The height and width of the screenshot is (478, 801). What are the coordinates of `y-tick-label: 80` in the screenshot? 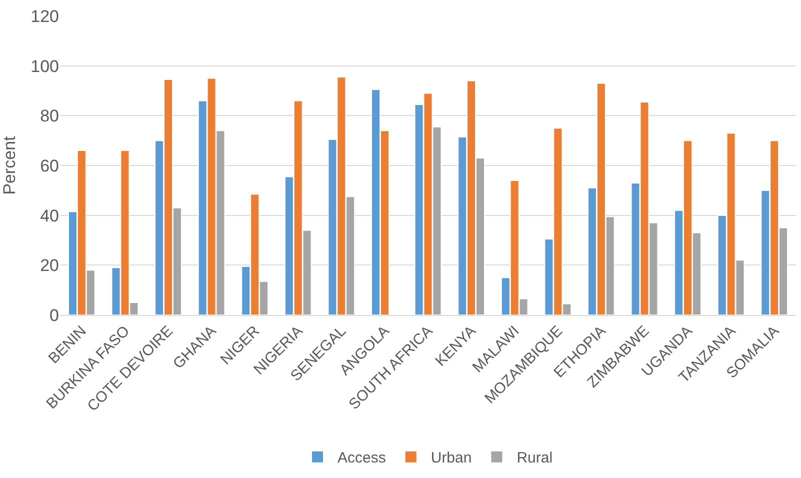 It's located at (49, 116).